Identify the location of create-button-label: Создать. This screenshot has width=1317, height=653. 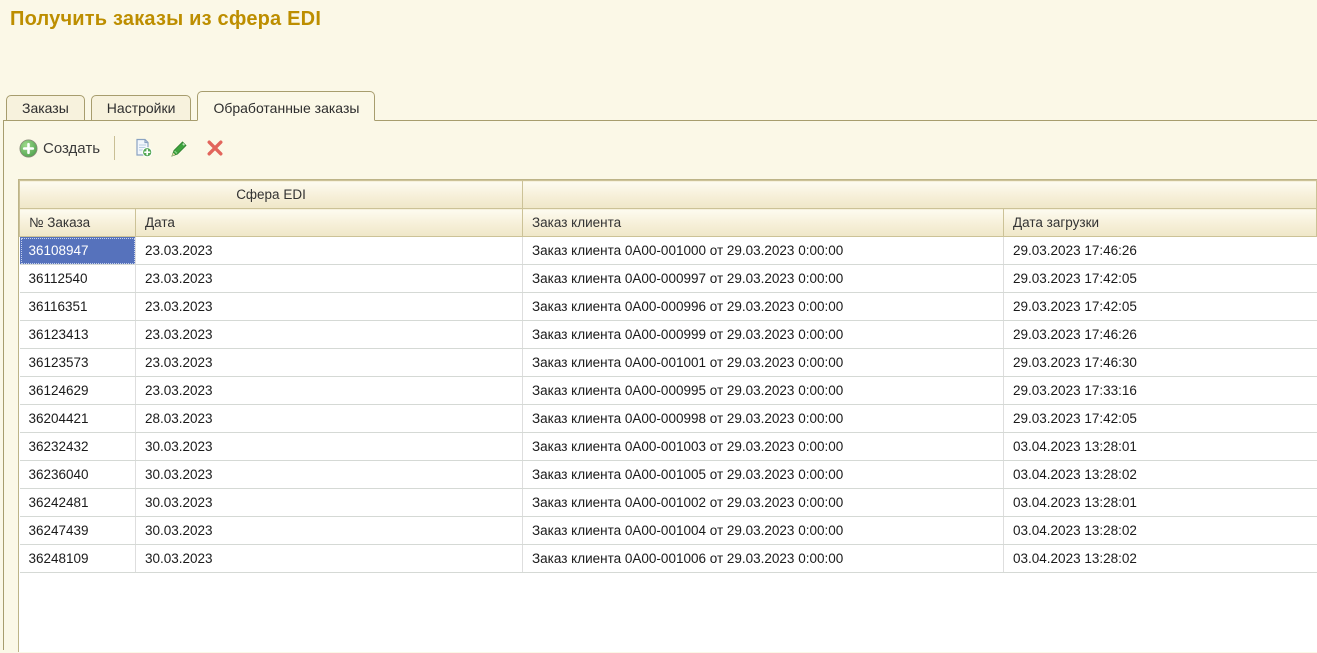
(72, 148).